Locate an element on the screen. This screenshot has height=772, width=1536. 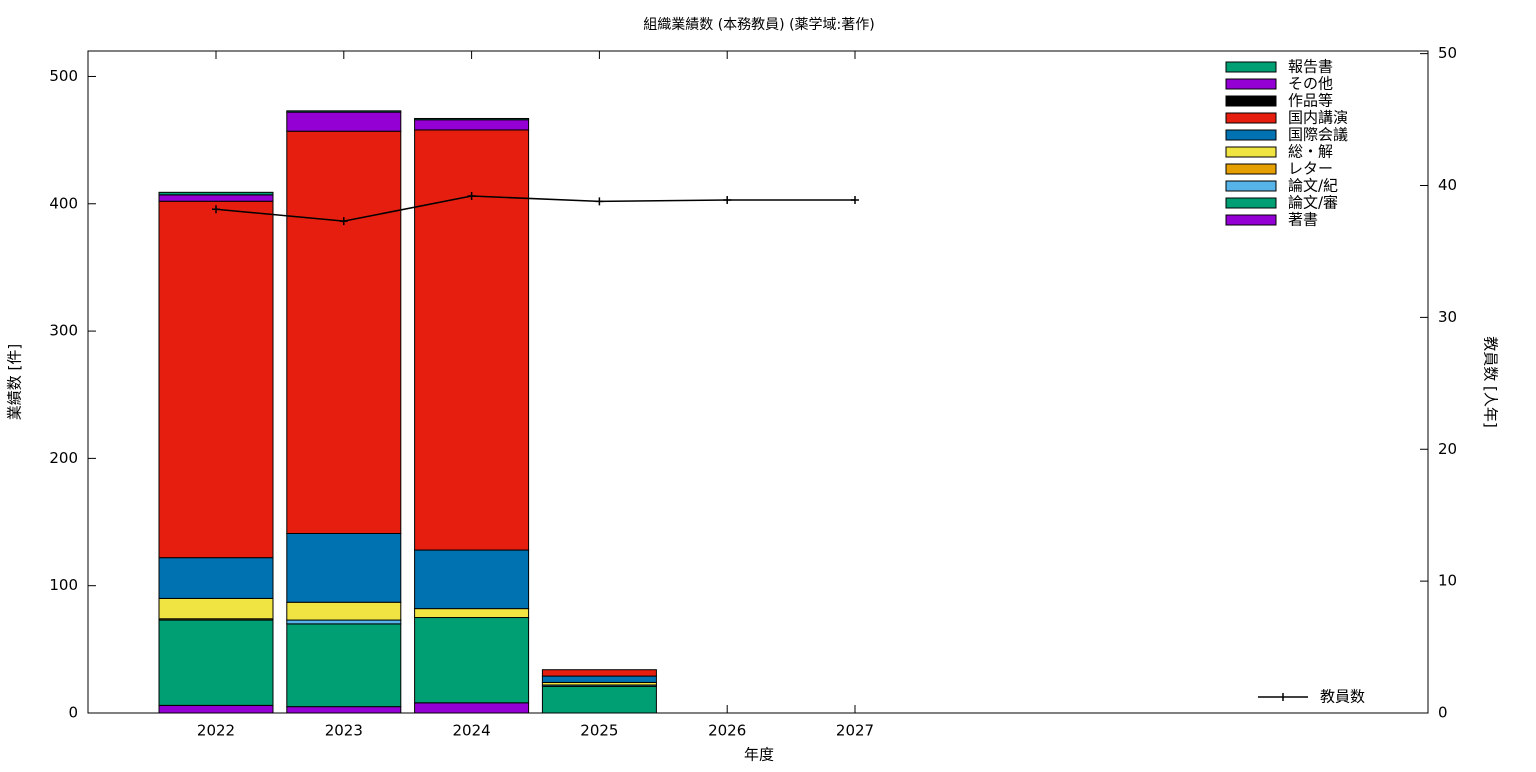
line is located at coordinates (535, 208).